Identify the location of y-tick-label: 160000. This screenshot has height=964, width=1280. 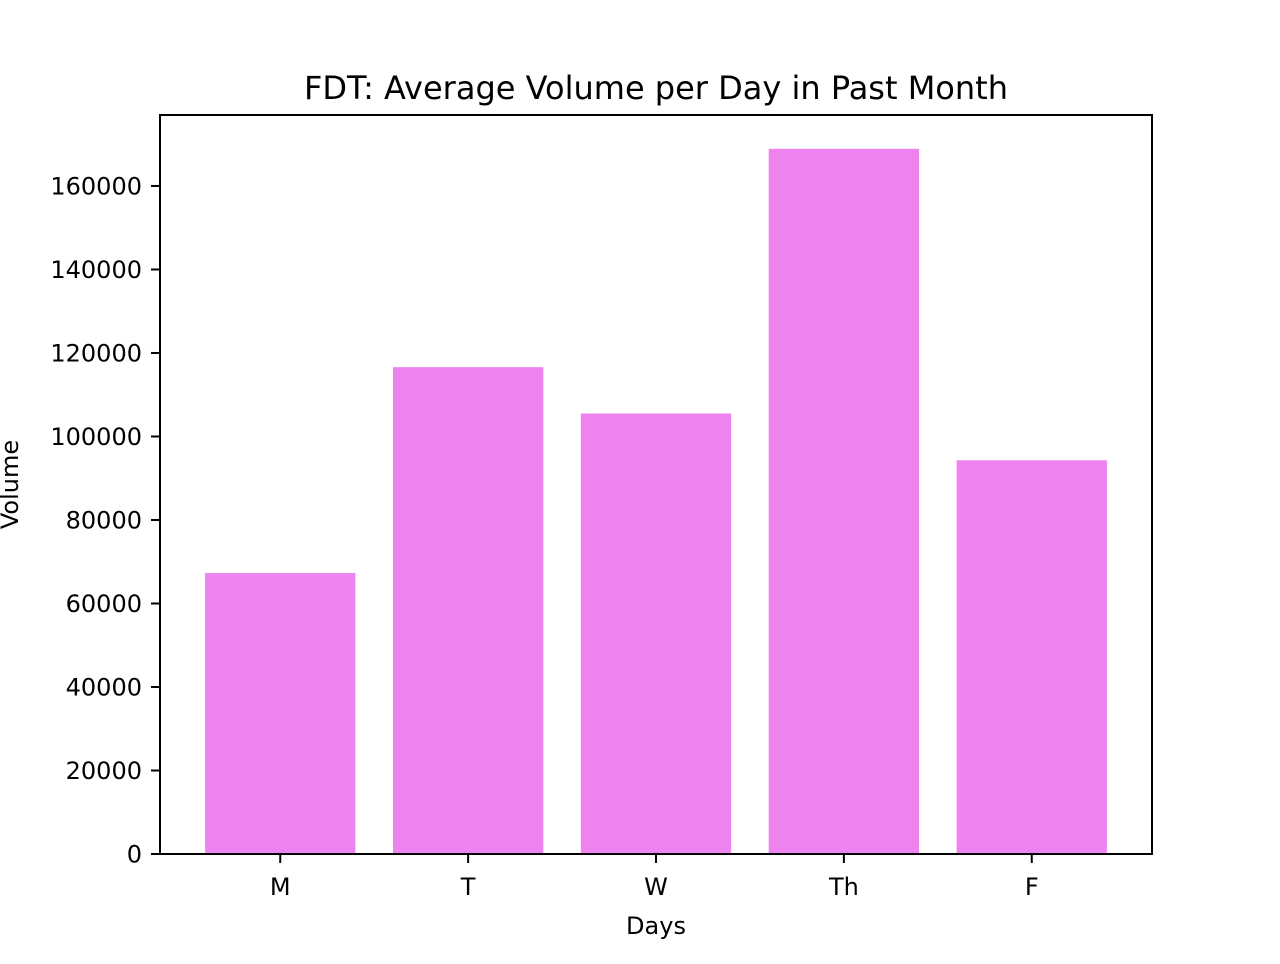
(96, 186).